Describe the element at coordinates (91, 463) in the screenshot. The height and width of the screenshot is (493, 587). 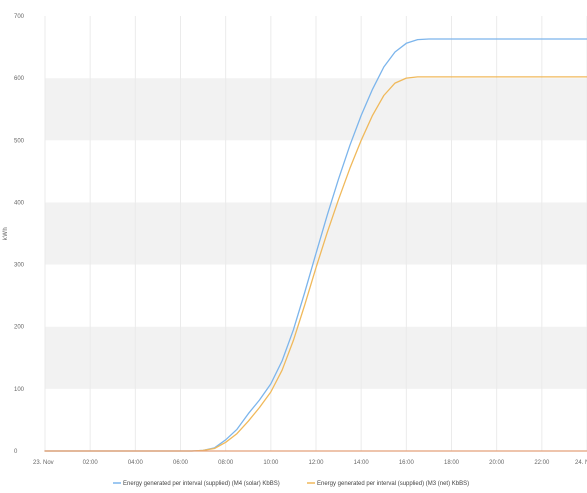
I see `x-tick-label: 02:00` at that location.